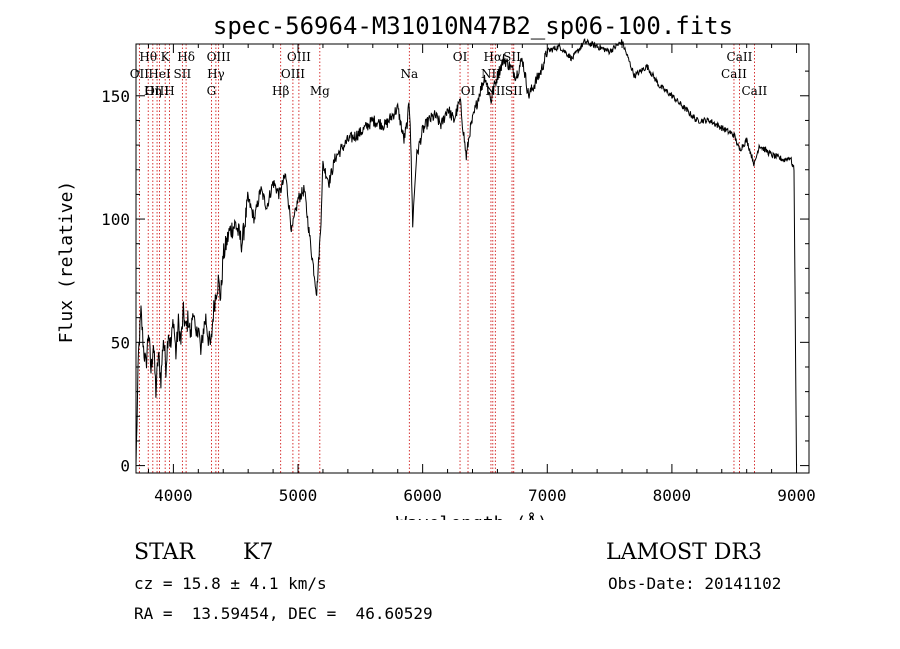 This screenshot has width=900, height=649. I want to click on line-label-7: H, so click(169, 91).